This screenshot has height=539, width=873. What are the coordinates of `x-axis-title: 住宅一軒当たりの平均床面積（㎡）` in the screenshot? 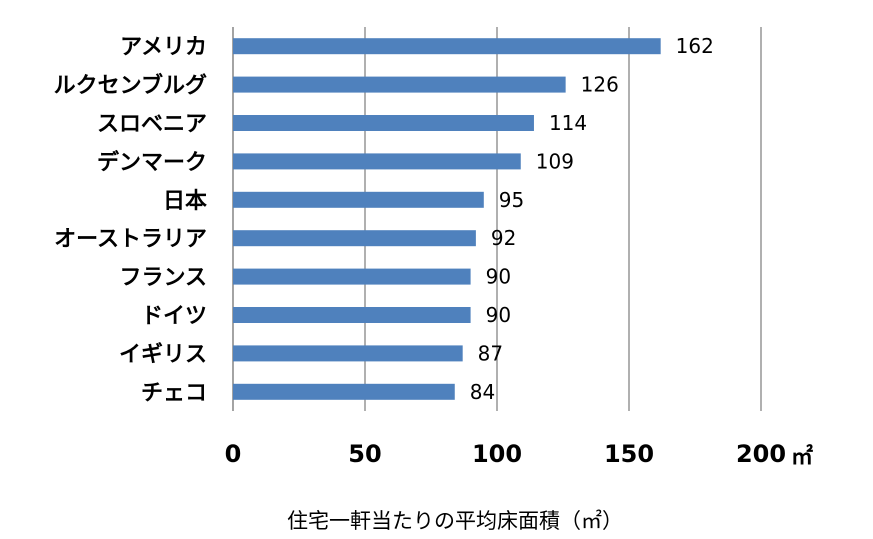 It's located at (455, 521).